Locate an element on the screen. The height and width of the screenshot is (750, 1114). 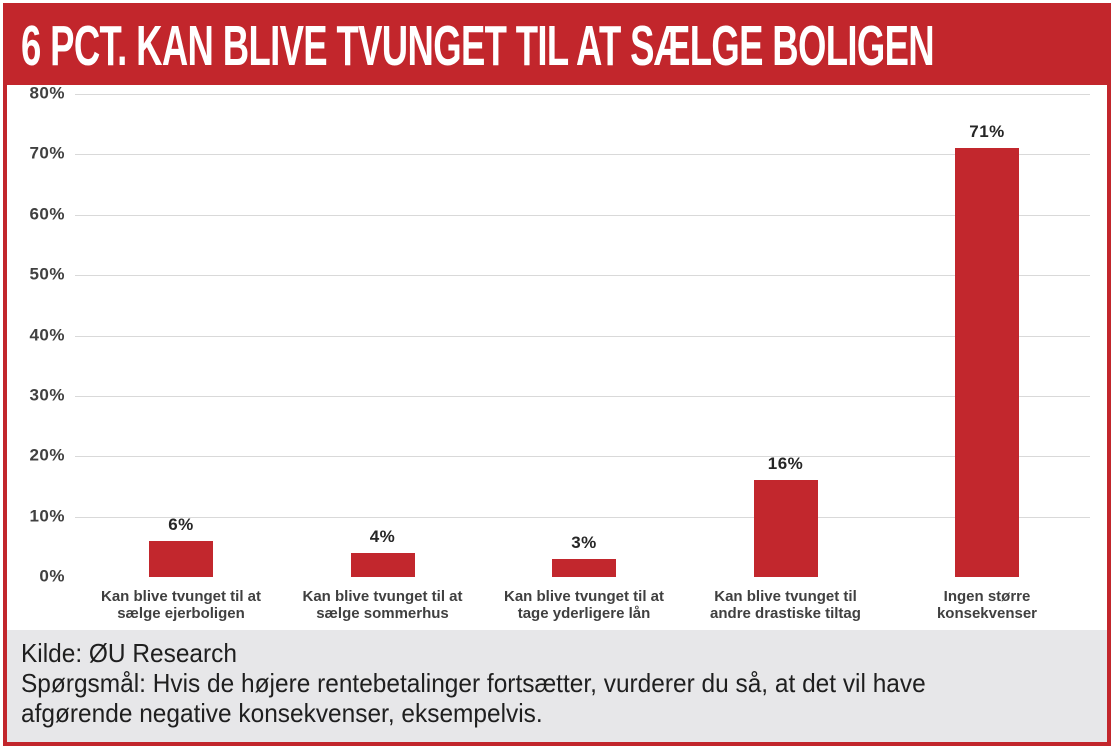
x-axis-category-label: Kan blive tvunget til at sælge sommerhus is located at coordinates (382, 605).